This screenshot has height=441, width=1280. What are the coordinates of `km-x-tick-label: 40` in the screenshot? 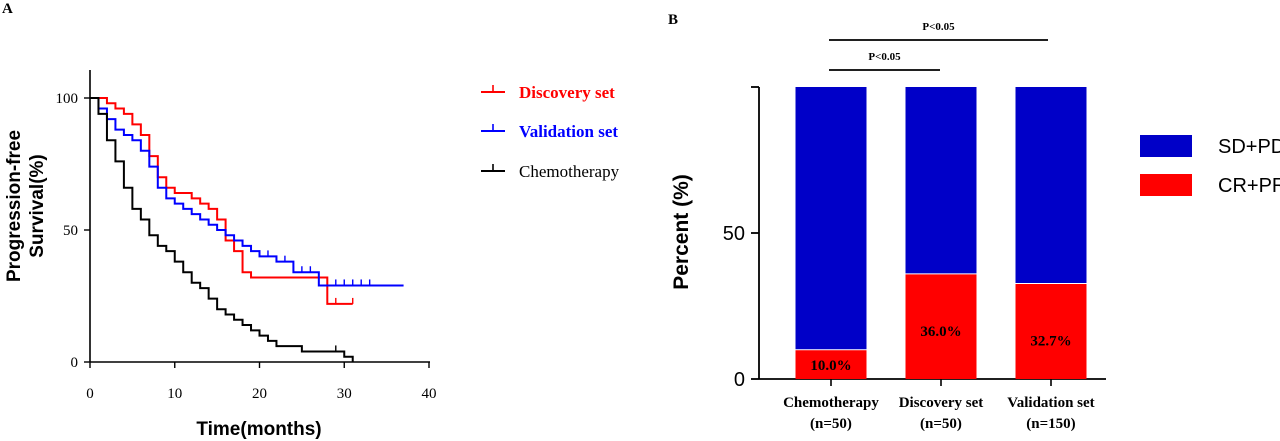 It's located at (429, 394).